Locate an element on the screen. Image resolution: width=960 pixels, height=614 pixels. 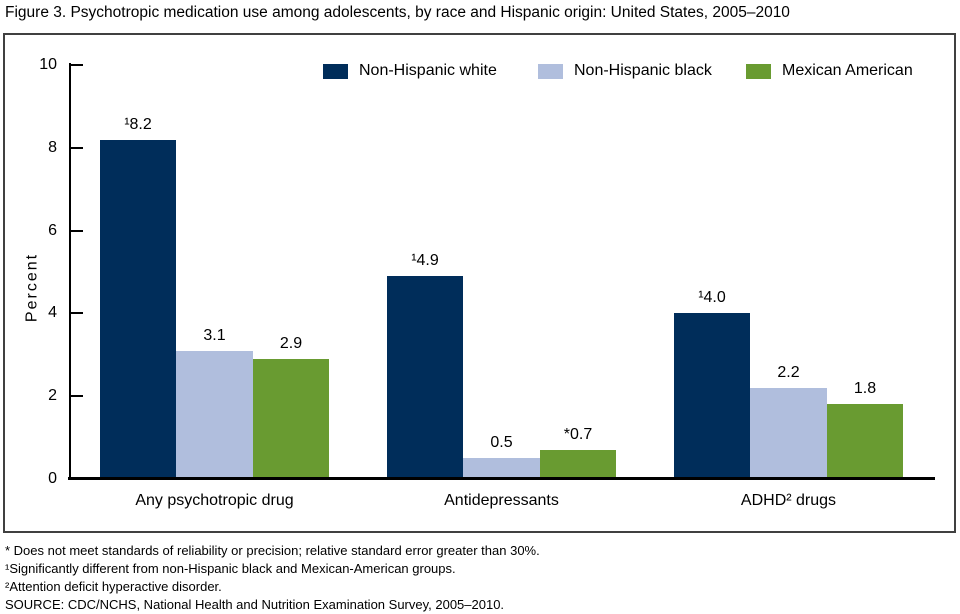
bar-value-label: 2.2 is located at coordinates (788, 372).